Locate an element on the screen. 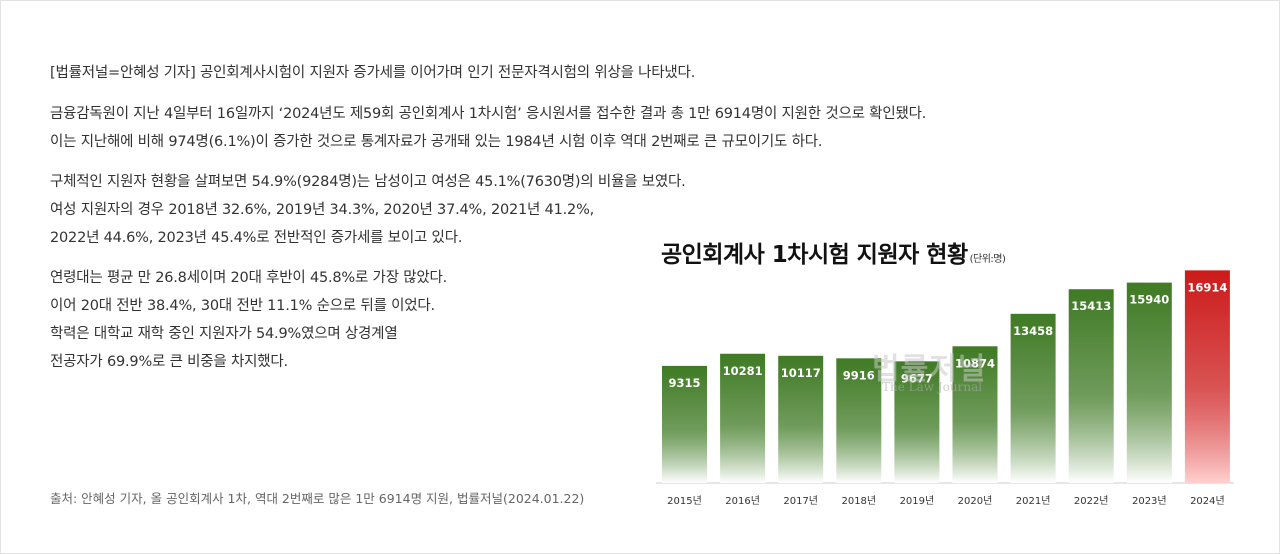 The width and height of the screenshot is (1280, 554). x-tick-label-2015년: 2015년 is located at coordinates (684, 501).